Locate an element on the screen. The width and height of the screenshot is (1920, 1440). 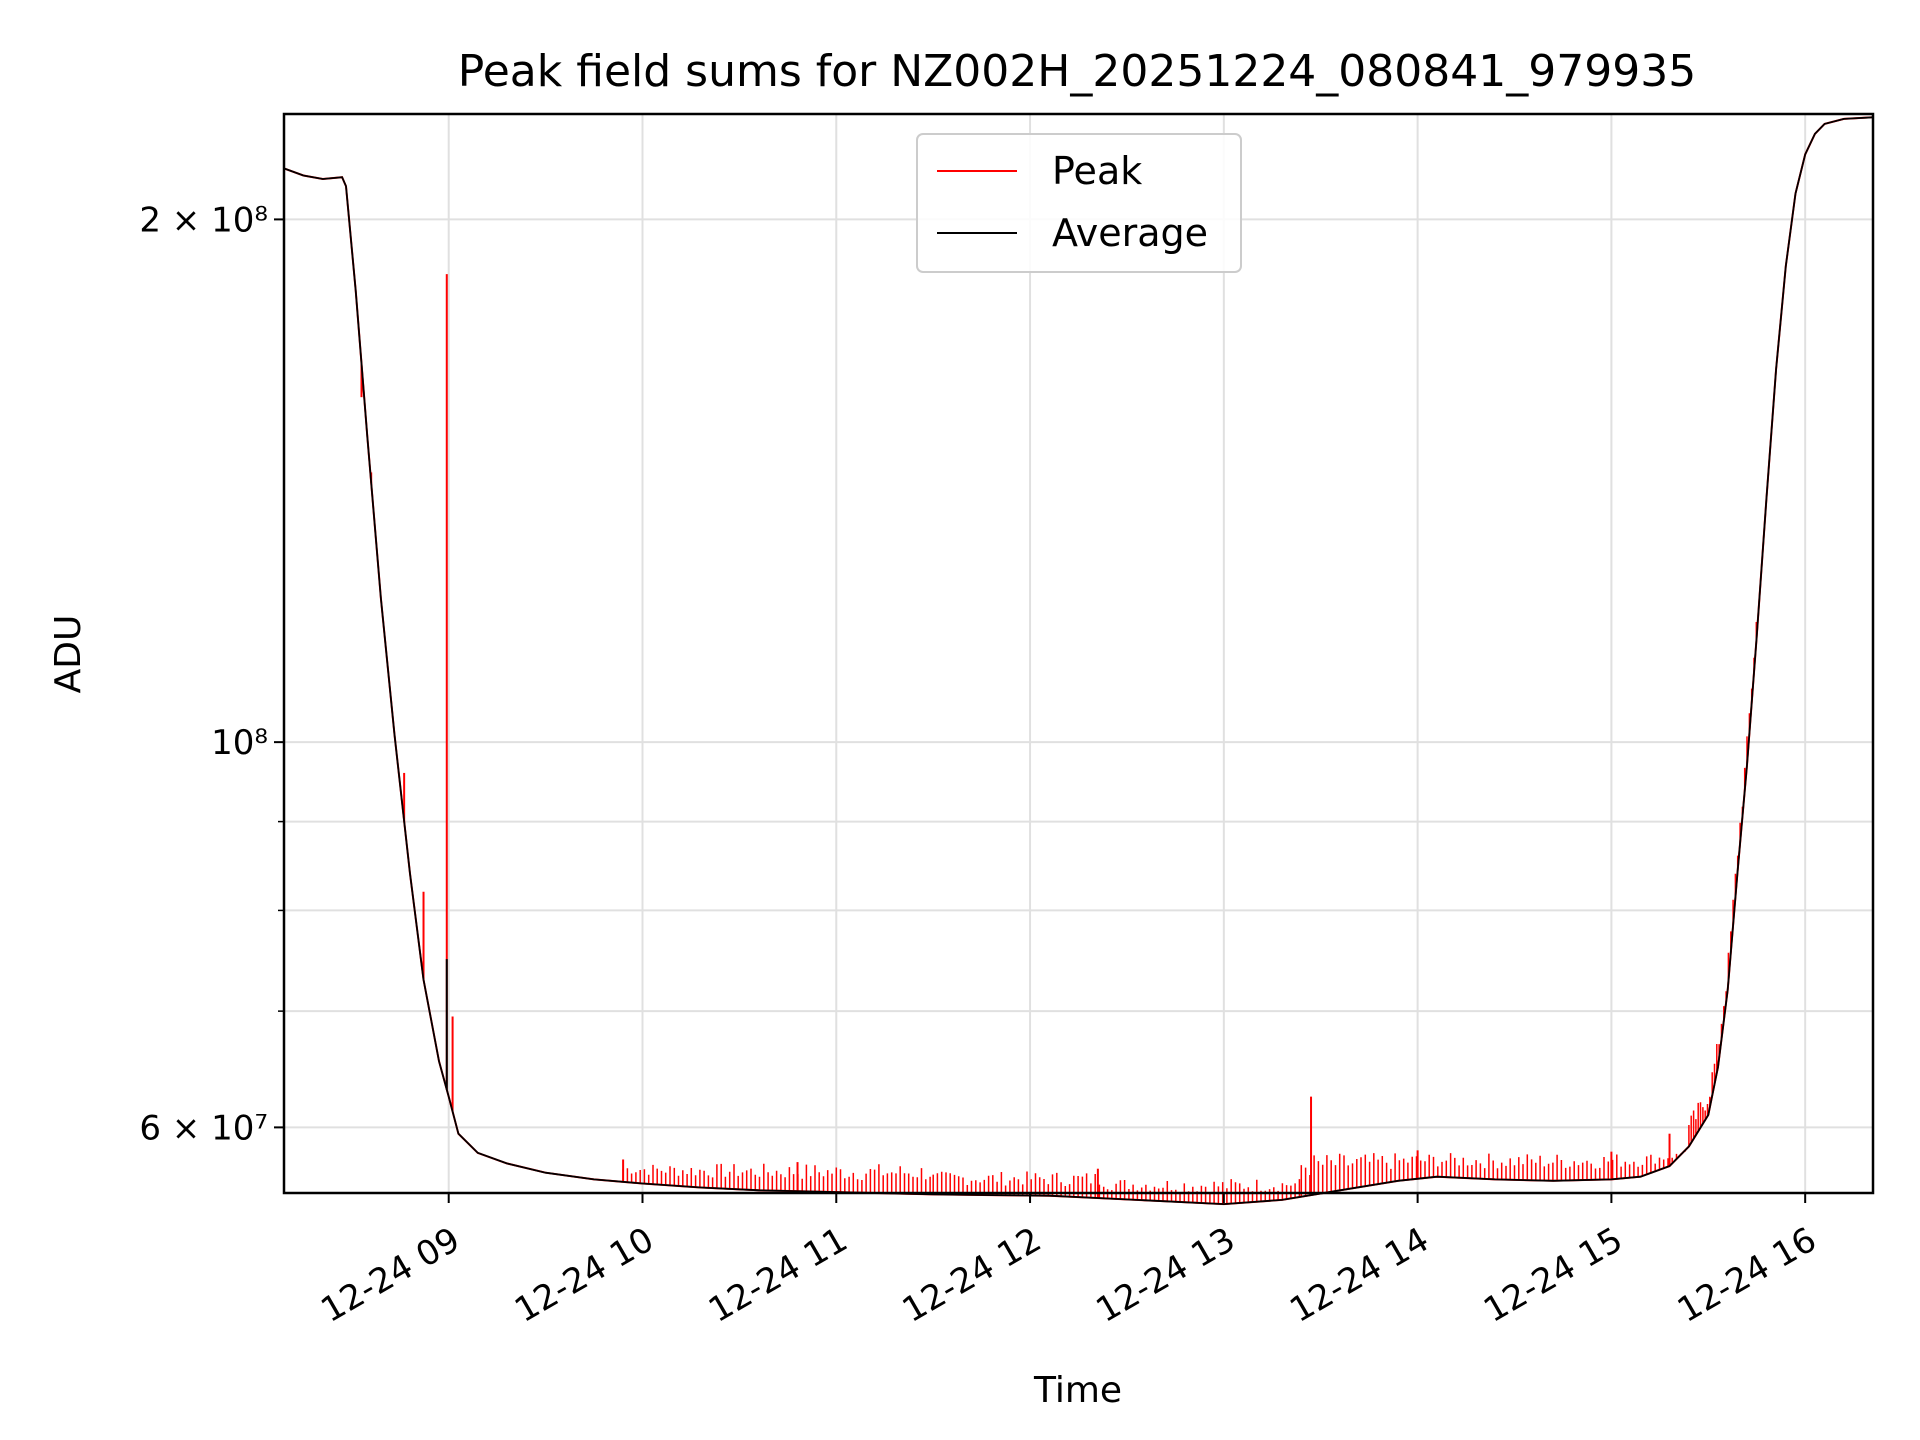
x-axis-label: Time is located at coordinates (1077, 1390).